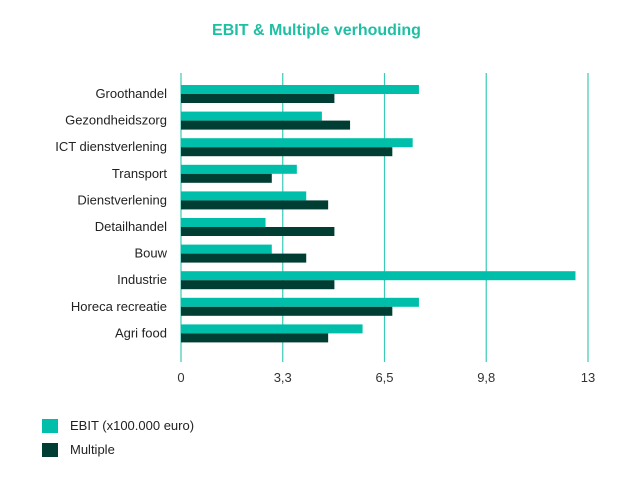  Describe the element at coordinates (150, 253) in the screenshot. I see `category-label: Bouw` at that location.